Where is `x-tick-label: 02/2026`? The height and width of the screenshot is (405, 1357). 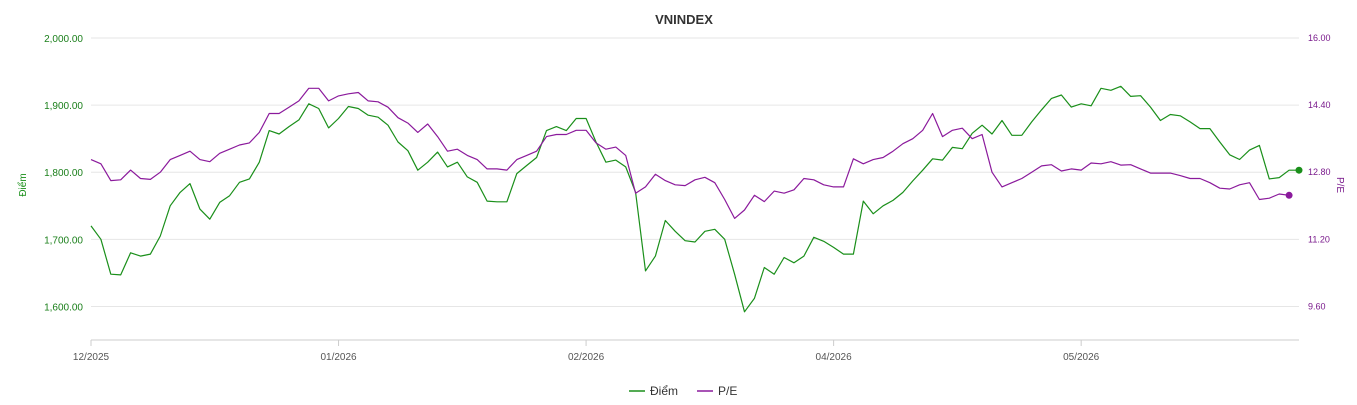
x-tick-label: 02/2026 is located at coordinates (586, 357).